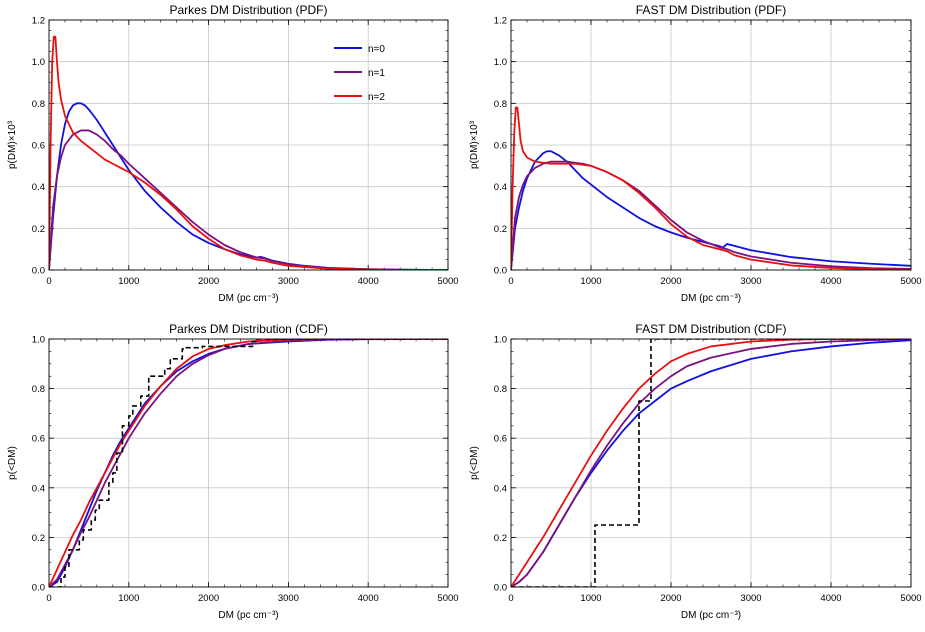 The width and height of the screenshot is (925, 632). Describe the element at coordinates (711, 10) in the screenshot. I see `chart-title: FAST DM Distribution (PDF)` at that location.